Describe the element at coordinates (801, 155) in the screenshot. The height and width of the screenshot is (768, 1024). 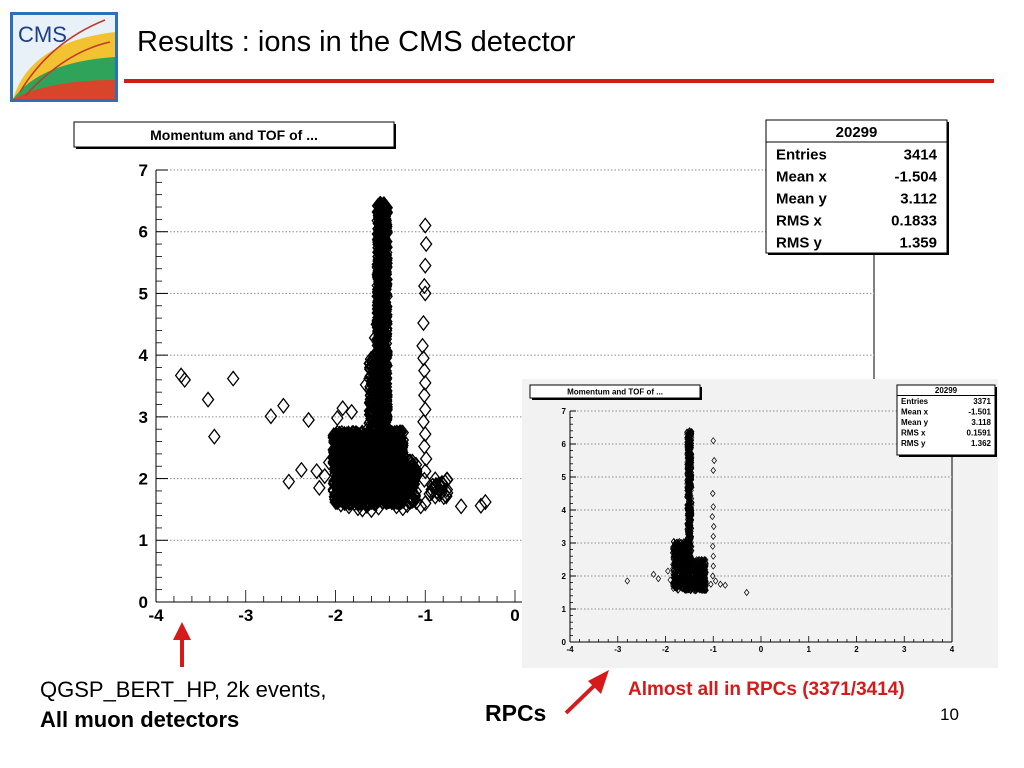
I see `stats-label: Entries` at that location.